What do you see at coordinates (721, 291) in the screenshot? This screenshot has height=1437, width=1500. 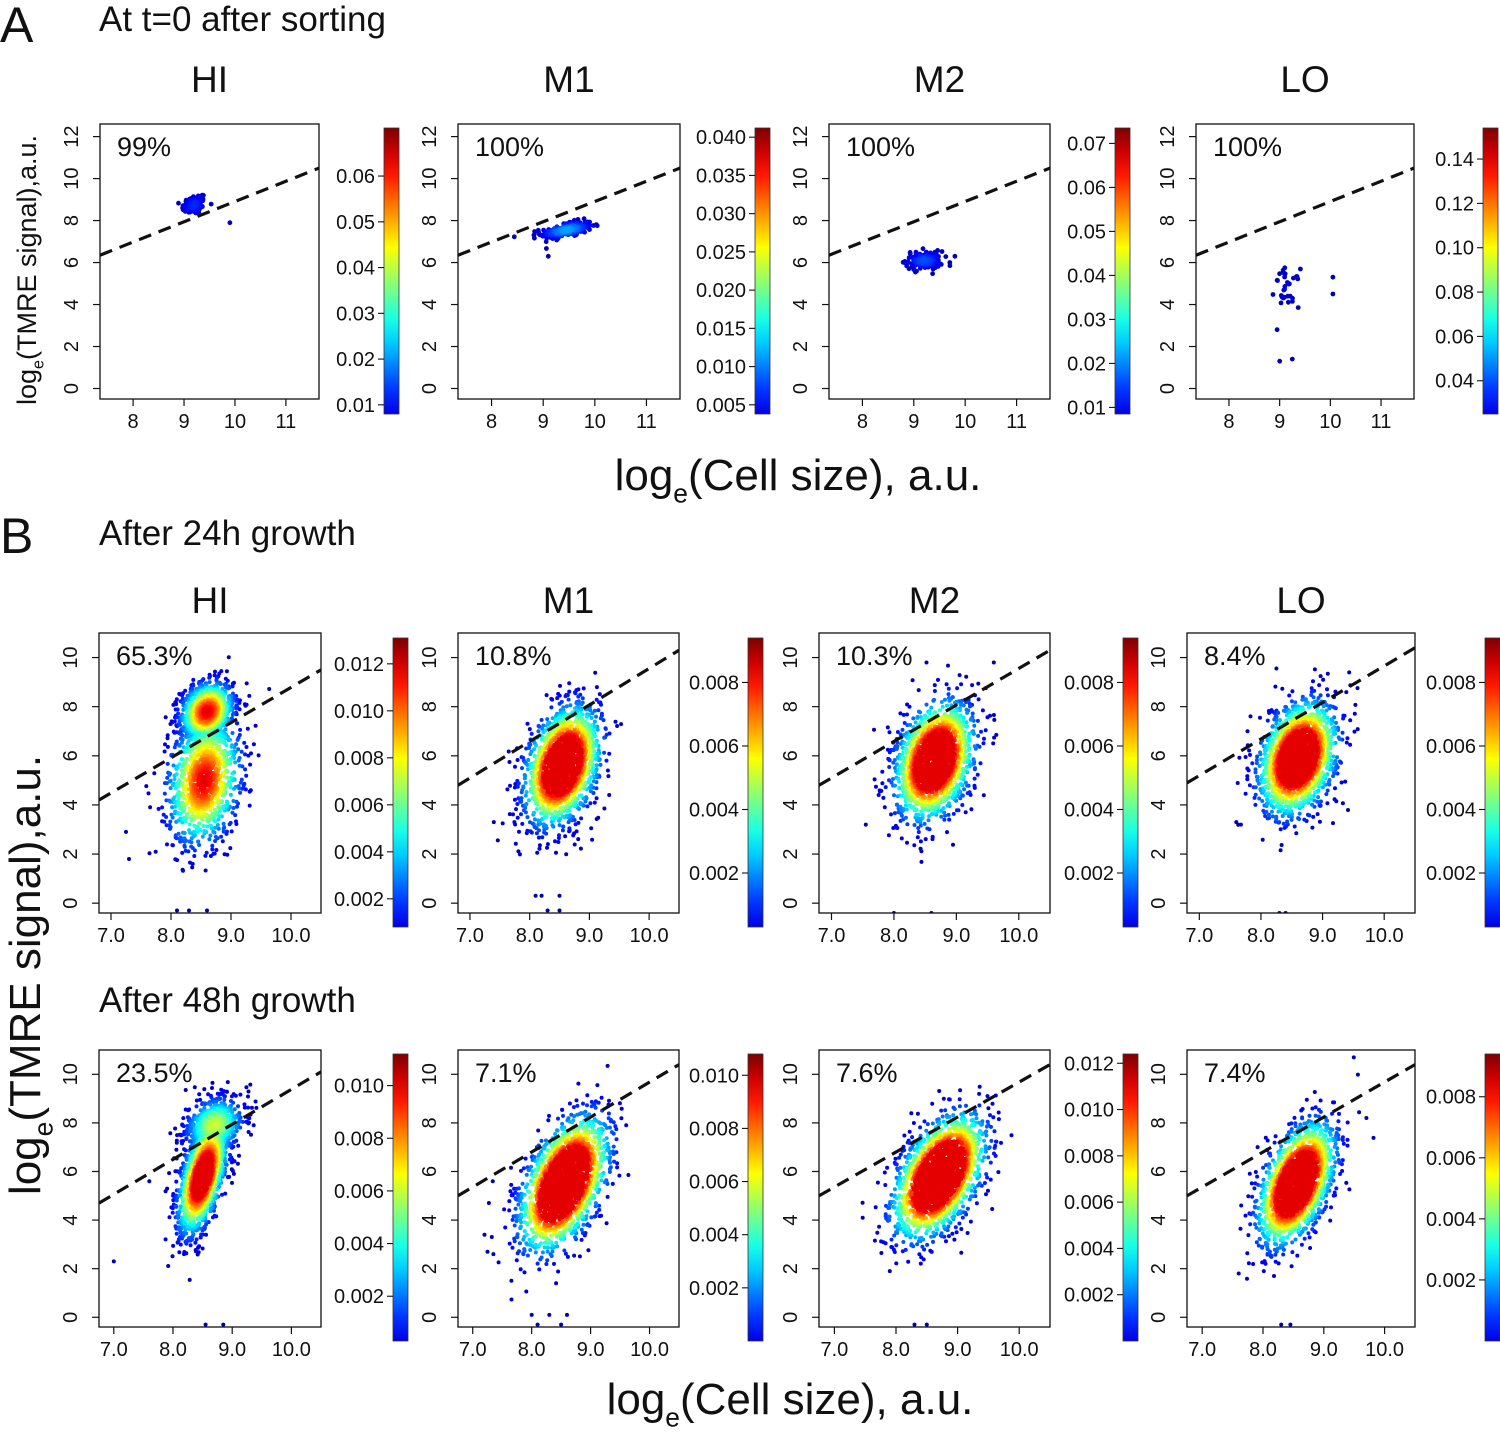 I see `colorbar-tick-label: 0.020` at bounding box center [721, 291].